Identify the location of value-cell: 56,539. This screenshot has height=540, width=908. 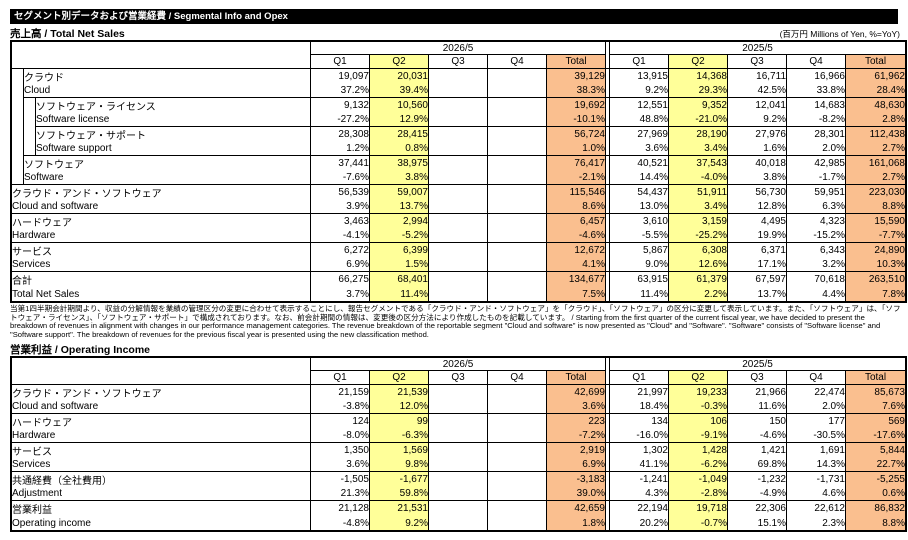
(340, 192).